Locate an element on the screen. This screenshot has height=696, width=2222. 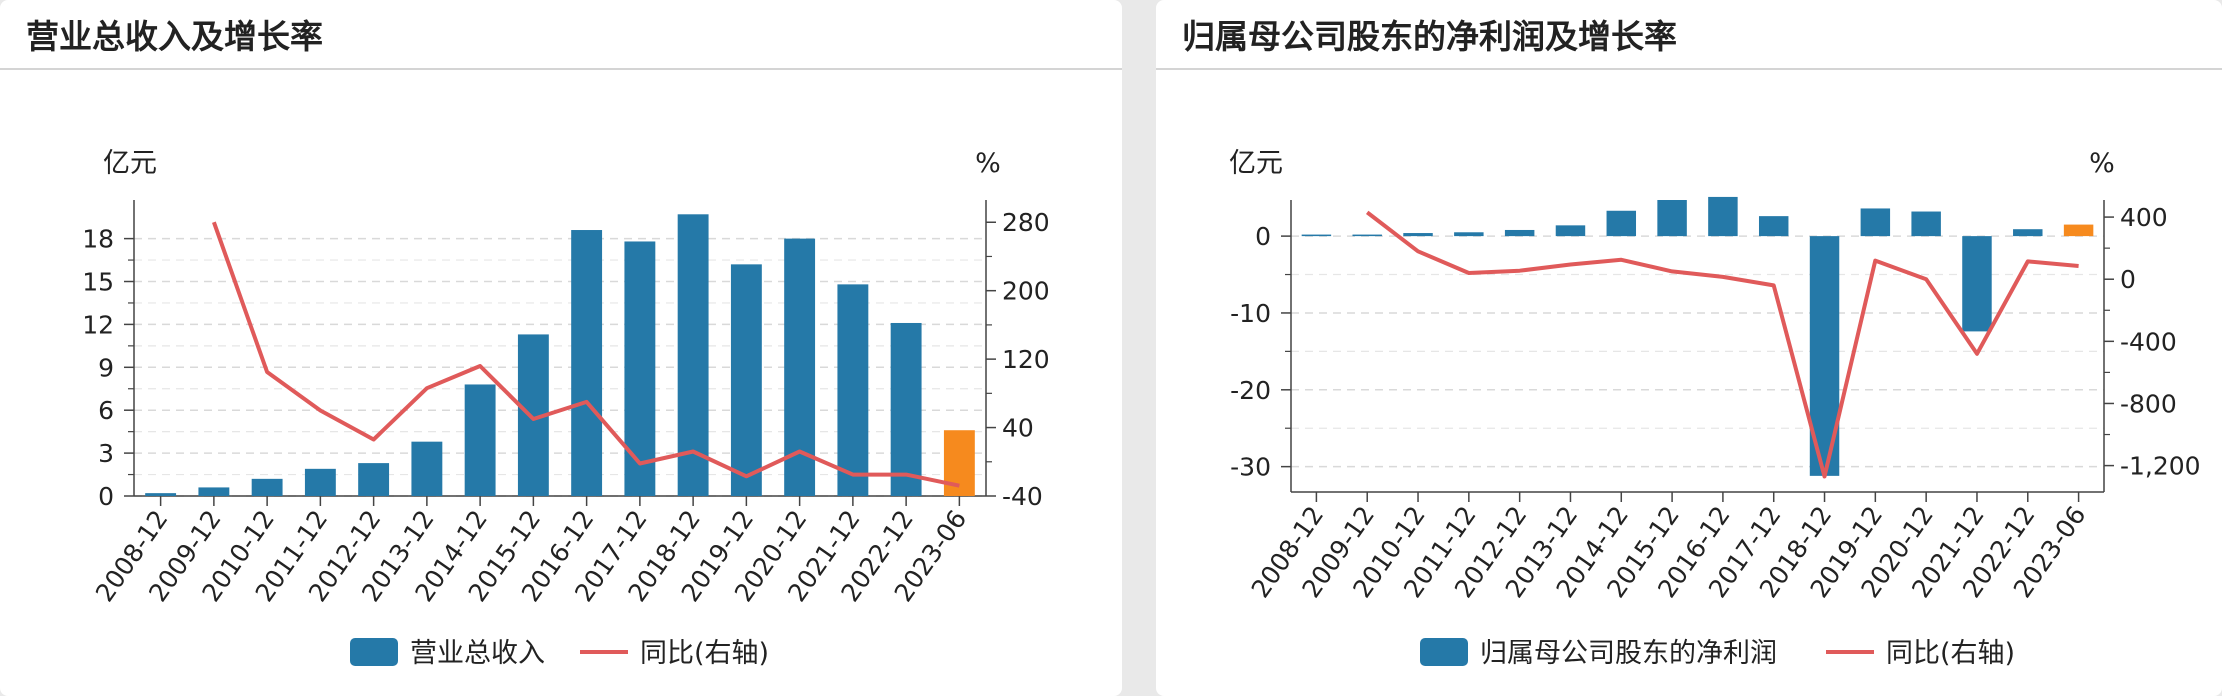
right-tick-label: 0 is located at coordinates (2128, 279).